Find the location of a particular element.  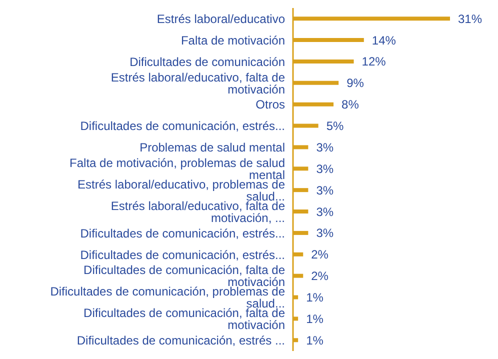

y-tick-label: Estrés laboral/educativo, falta de motivación is located at coordinates (198, 83).